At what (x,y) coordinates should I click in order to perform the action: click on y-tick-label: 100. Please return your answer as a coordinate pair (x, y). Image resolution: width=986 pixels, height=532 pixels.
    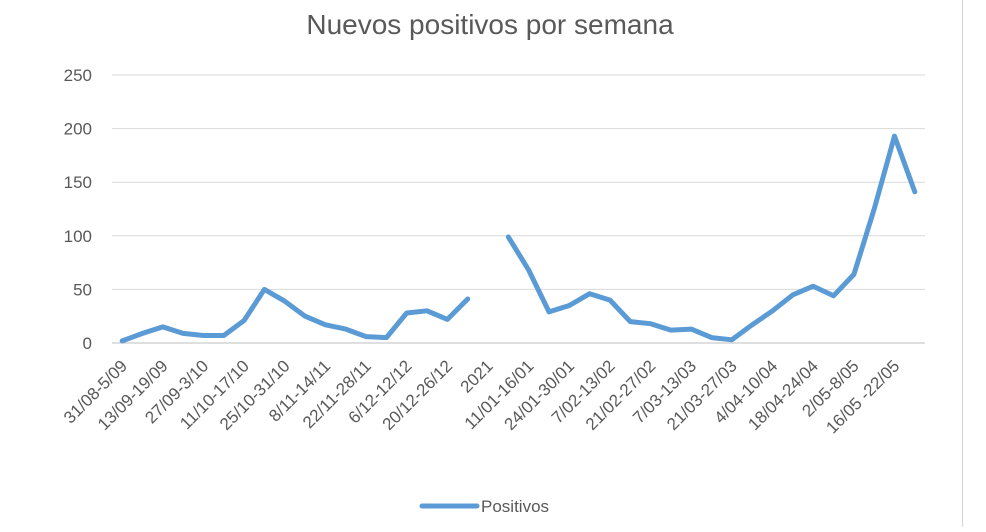
    Looking at the image, I should click on (78, 236).